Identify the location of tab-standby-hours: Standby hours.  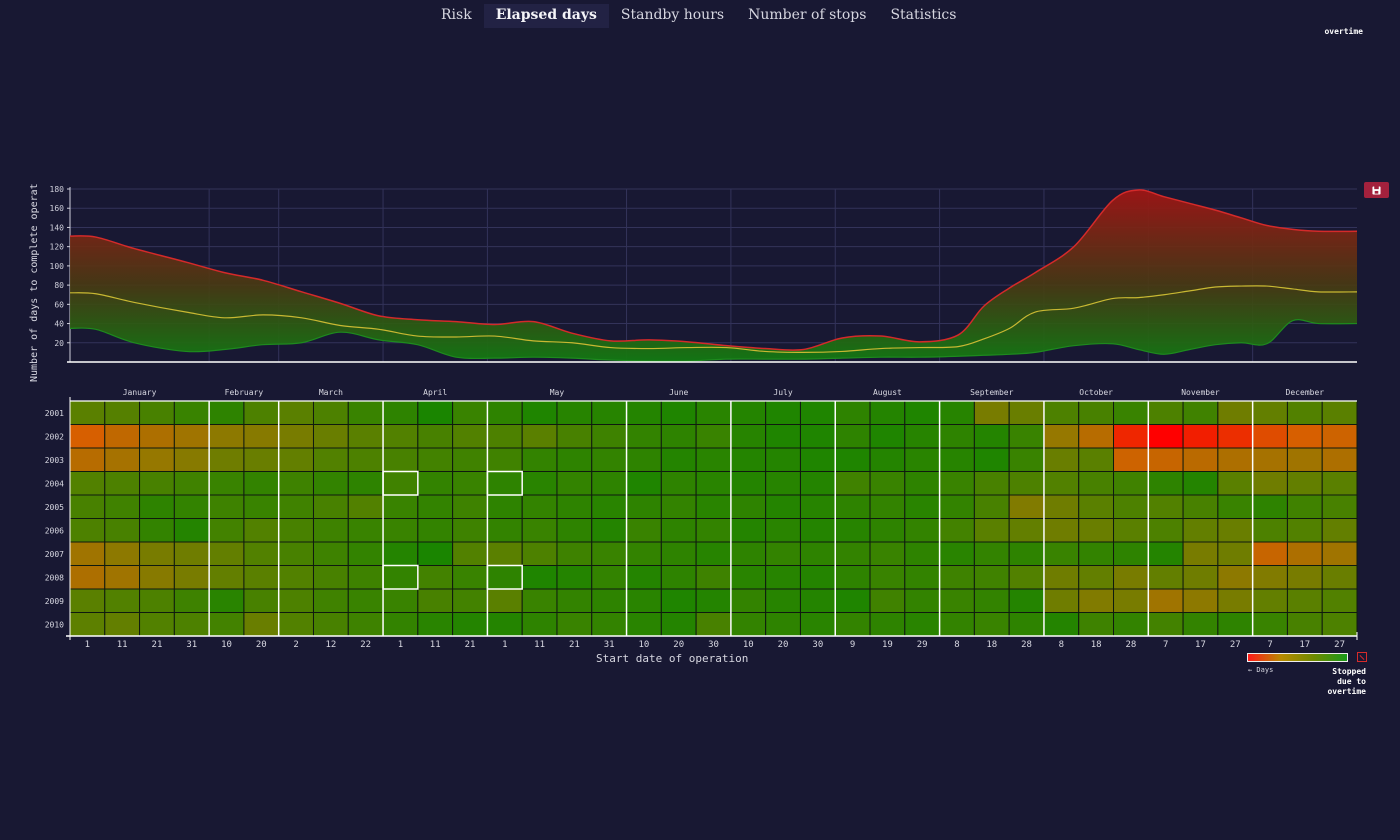
(672, 15).